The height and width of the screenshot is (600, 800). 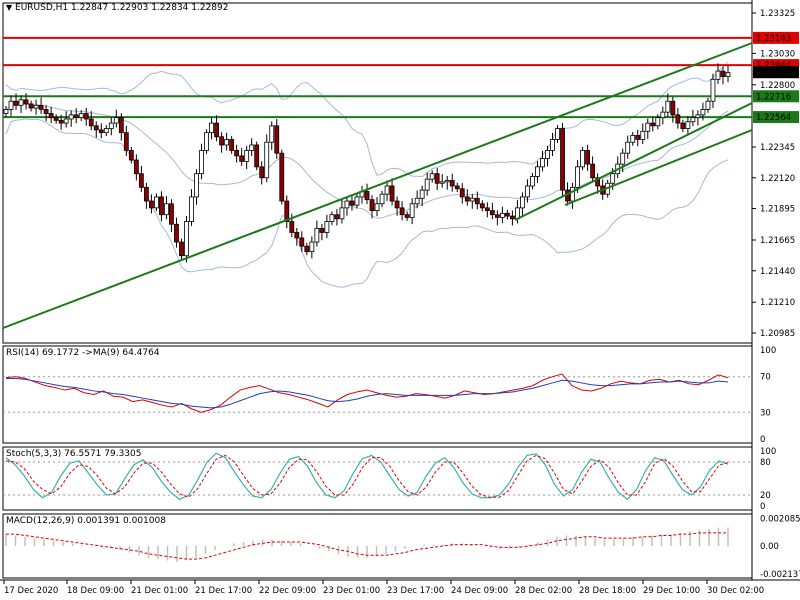 I want to click on rsi-tick-label: 0, so click(x=762, y=440).